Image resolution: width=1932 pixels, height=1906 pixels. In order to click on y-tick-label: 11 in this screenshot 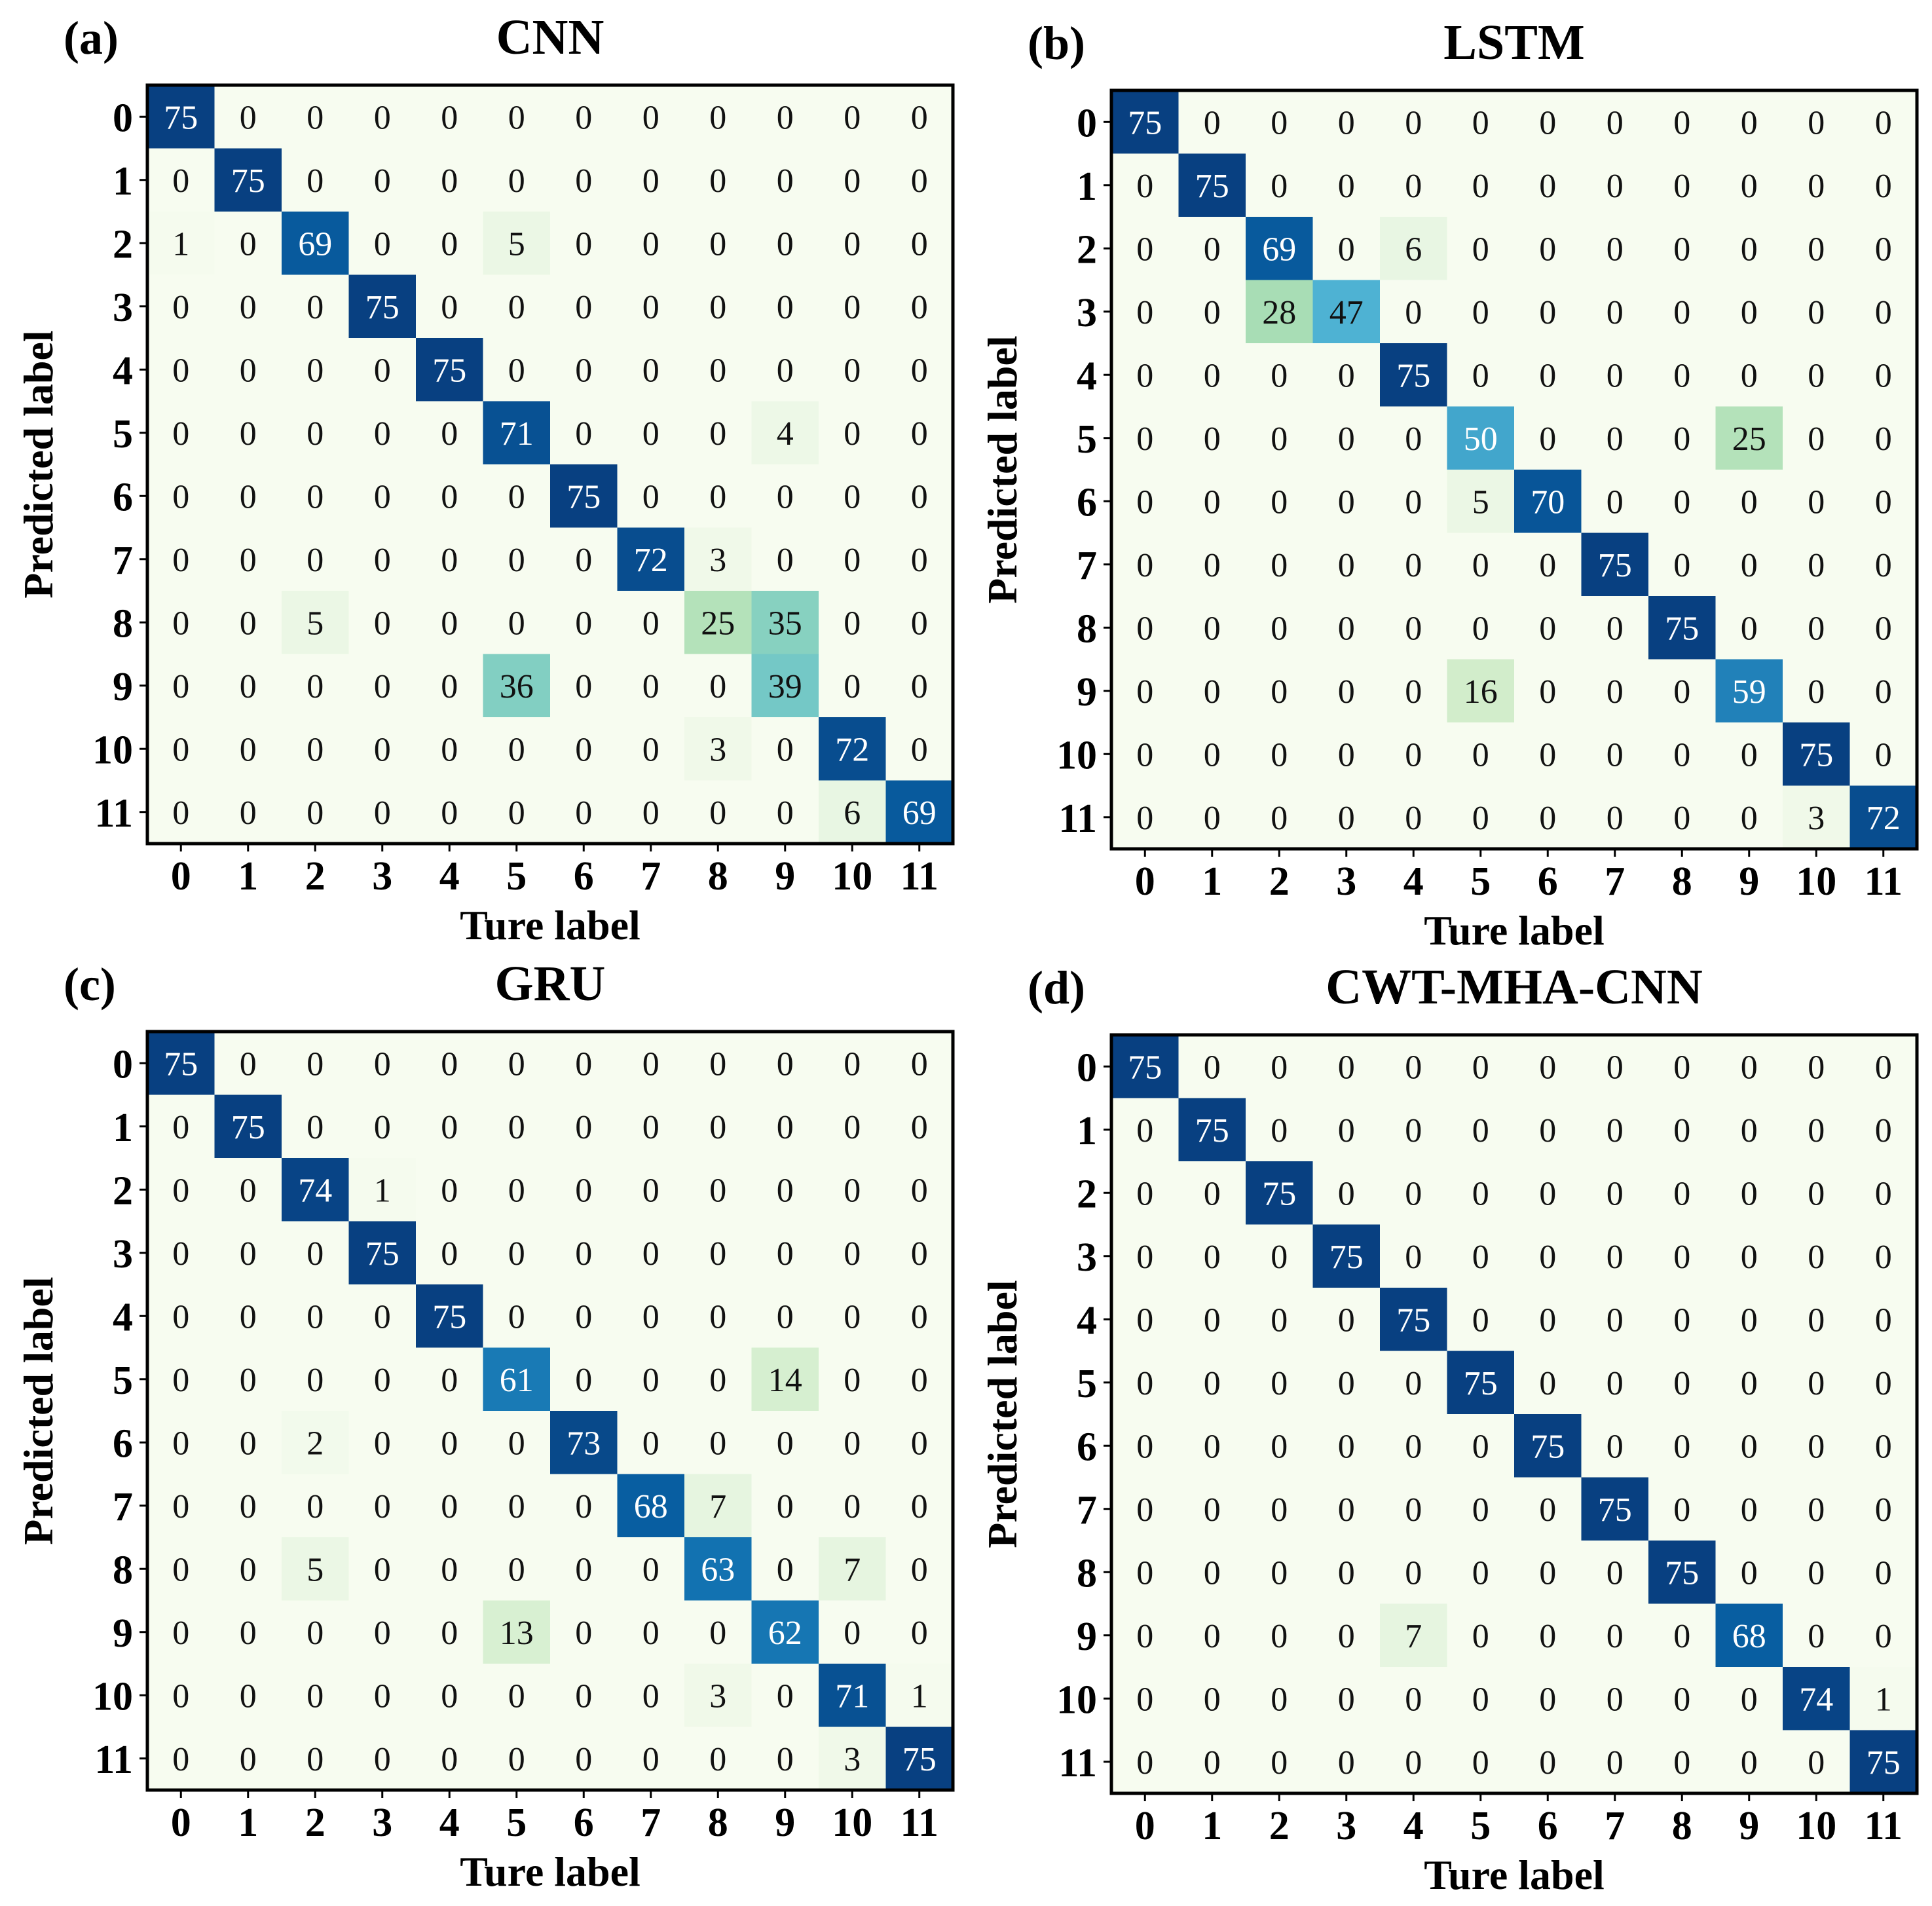, I will do `click(1078, 819)`.